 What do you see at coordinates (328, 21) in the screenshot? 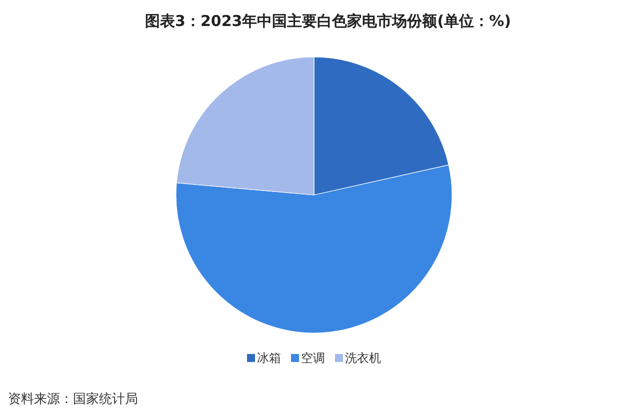
I see `title: 图表3：2023年中国主要白色家电市场份额(单位：%)` at bounding box center [328, 21].